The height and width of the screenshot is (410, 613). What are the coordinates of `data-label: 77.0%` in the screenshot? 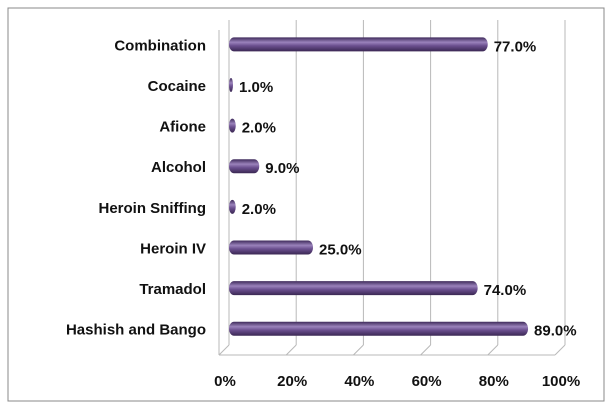 It's located at (515, 46).